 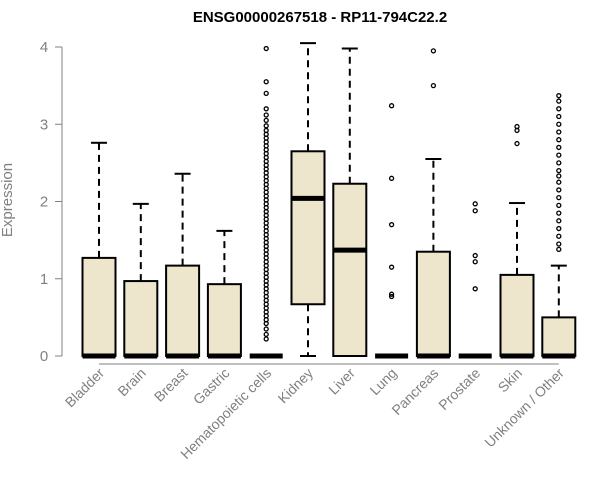 What do you see at coordinates (44, 279) in the screenshot?
I see `y-tick-label: 1` at bounding box center [44, 279].